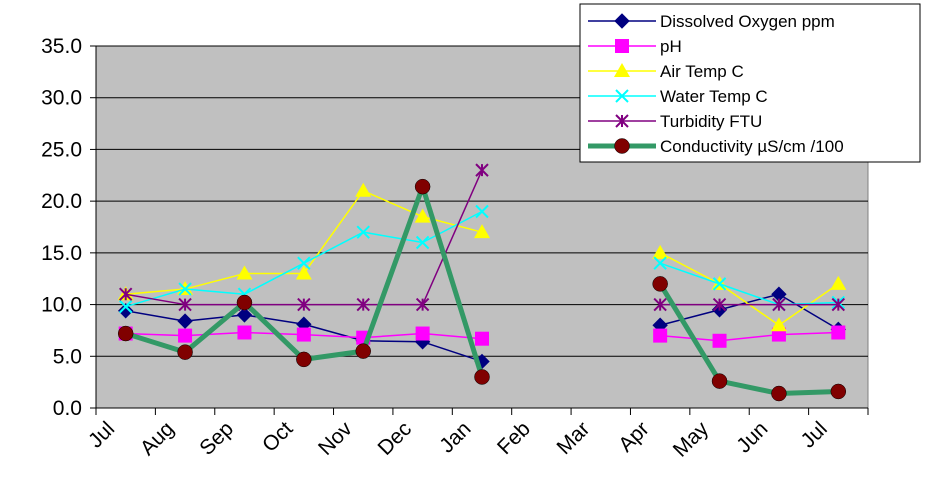 The height and width of the screenshot is (497, 928). Describe the element at coordinates (61, 98) in the screenshot. I see `y-tick-label: 30.0` at that location.